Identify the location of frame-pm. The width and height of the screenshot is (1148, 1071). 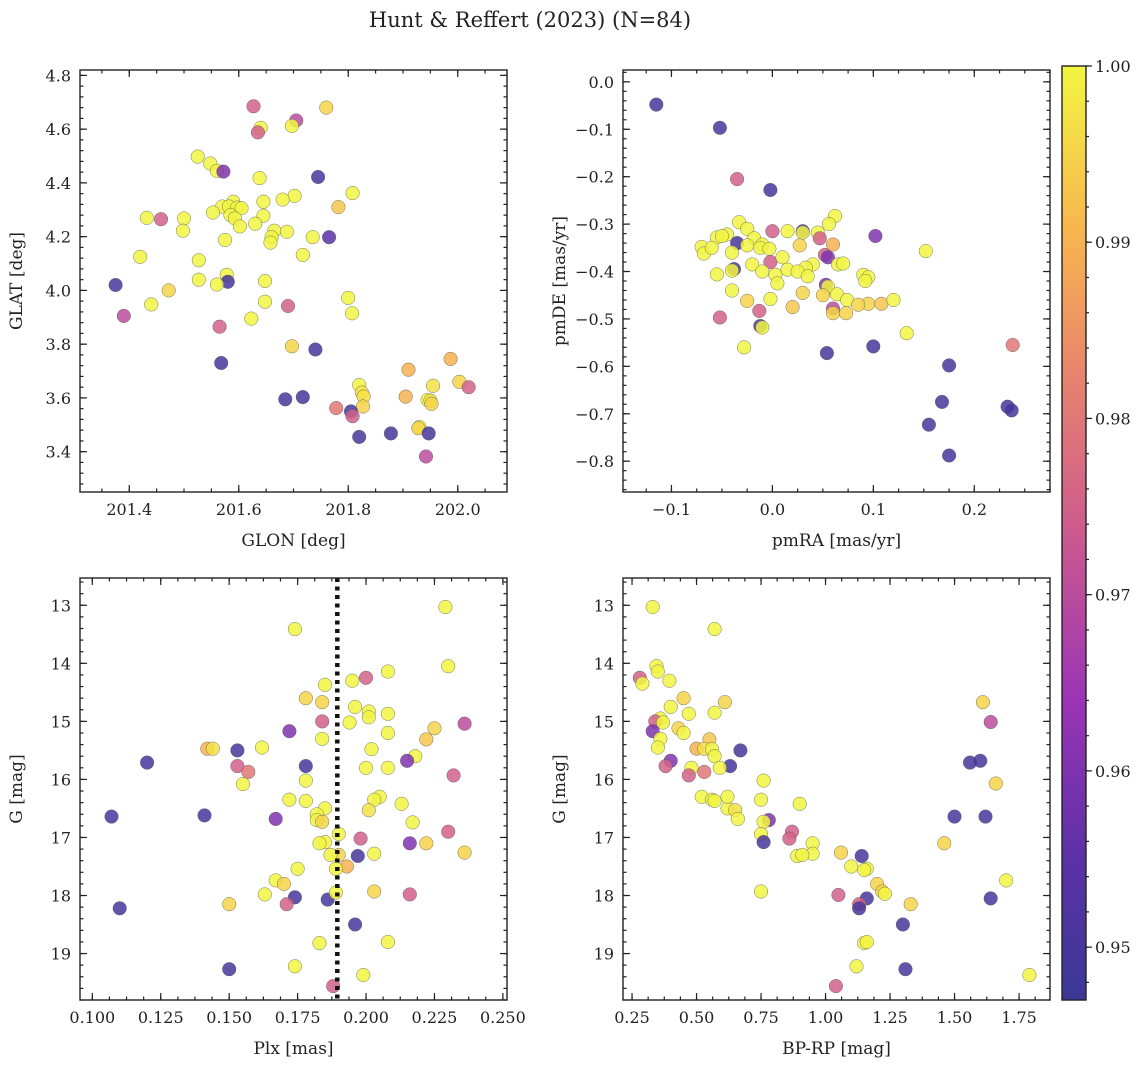
(836, 281).